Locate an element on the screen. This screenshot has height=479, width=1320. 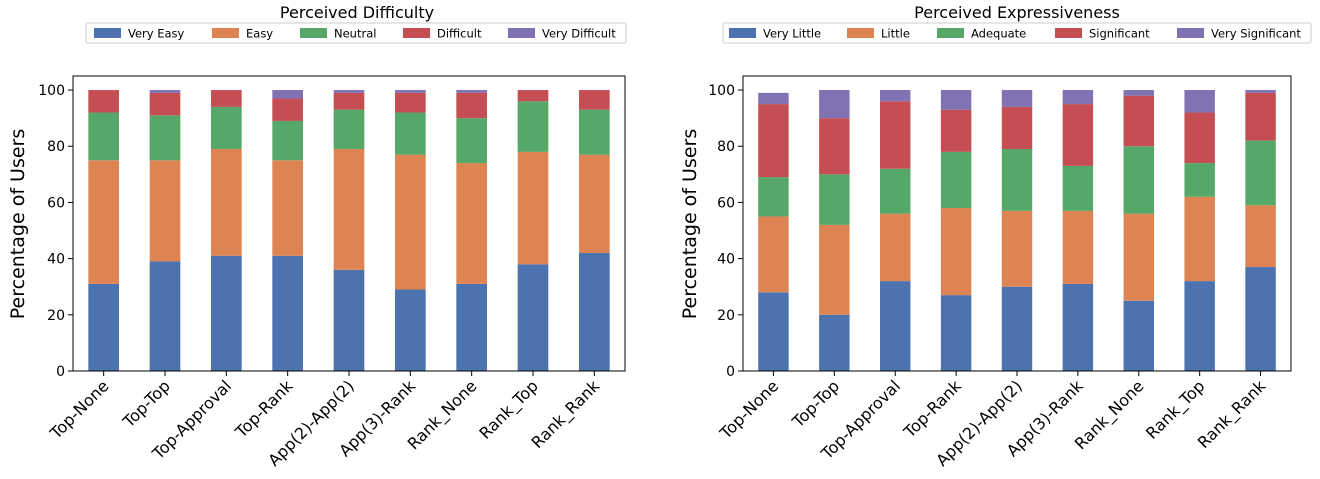
bar-app-2-app-2-very-significant is located at coordinates (1017, 98).